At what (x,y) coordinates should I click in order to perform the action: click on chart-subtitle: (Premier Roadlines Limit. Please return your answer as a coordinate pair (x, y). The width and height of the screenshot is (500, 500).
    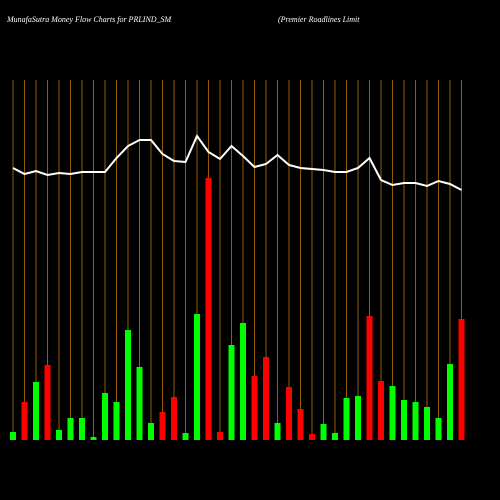
    Looking at the image, I should click on (319, 19).